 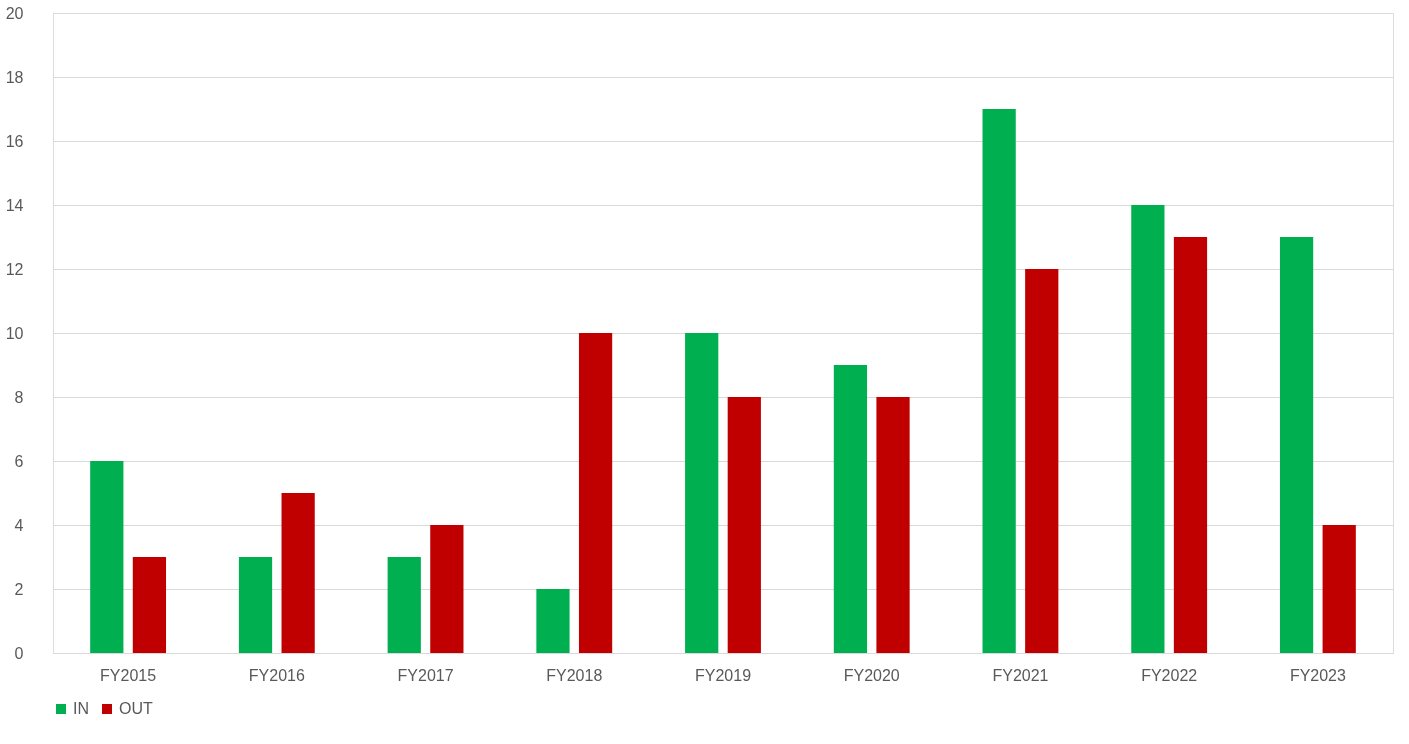 I want to click on x-tick-label: FY2023, so click(x=1318, y=675).